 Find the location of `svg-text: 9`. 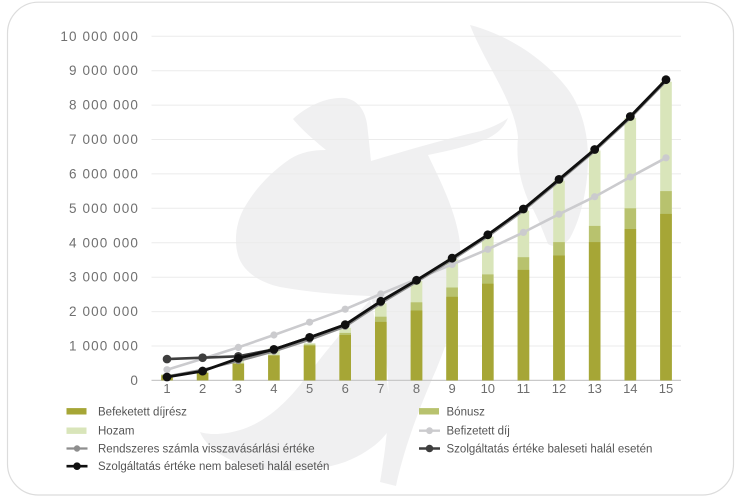

svg-text: 9 is located at coordinates (451, 388).